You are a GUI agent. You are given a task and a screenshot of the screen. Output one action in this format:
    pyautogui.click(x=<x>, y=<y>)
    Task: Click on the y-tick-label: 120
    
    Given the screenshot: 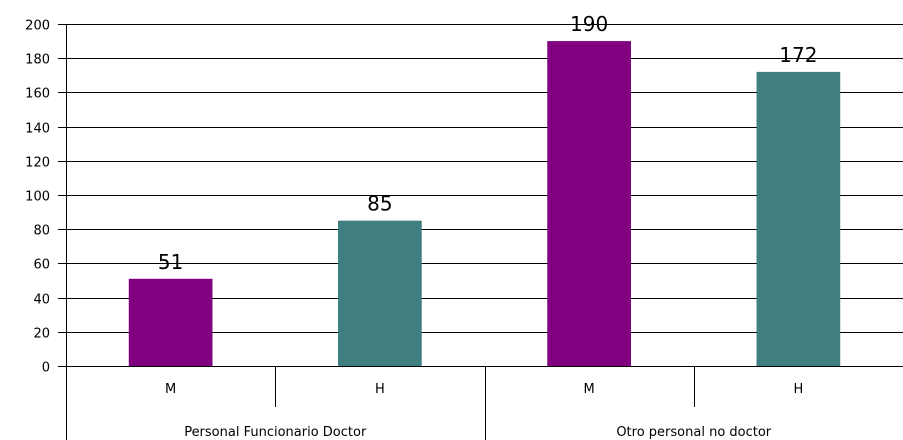 What is the action you would take?
    pyautogui.click(x=37, y=163)
    